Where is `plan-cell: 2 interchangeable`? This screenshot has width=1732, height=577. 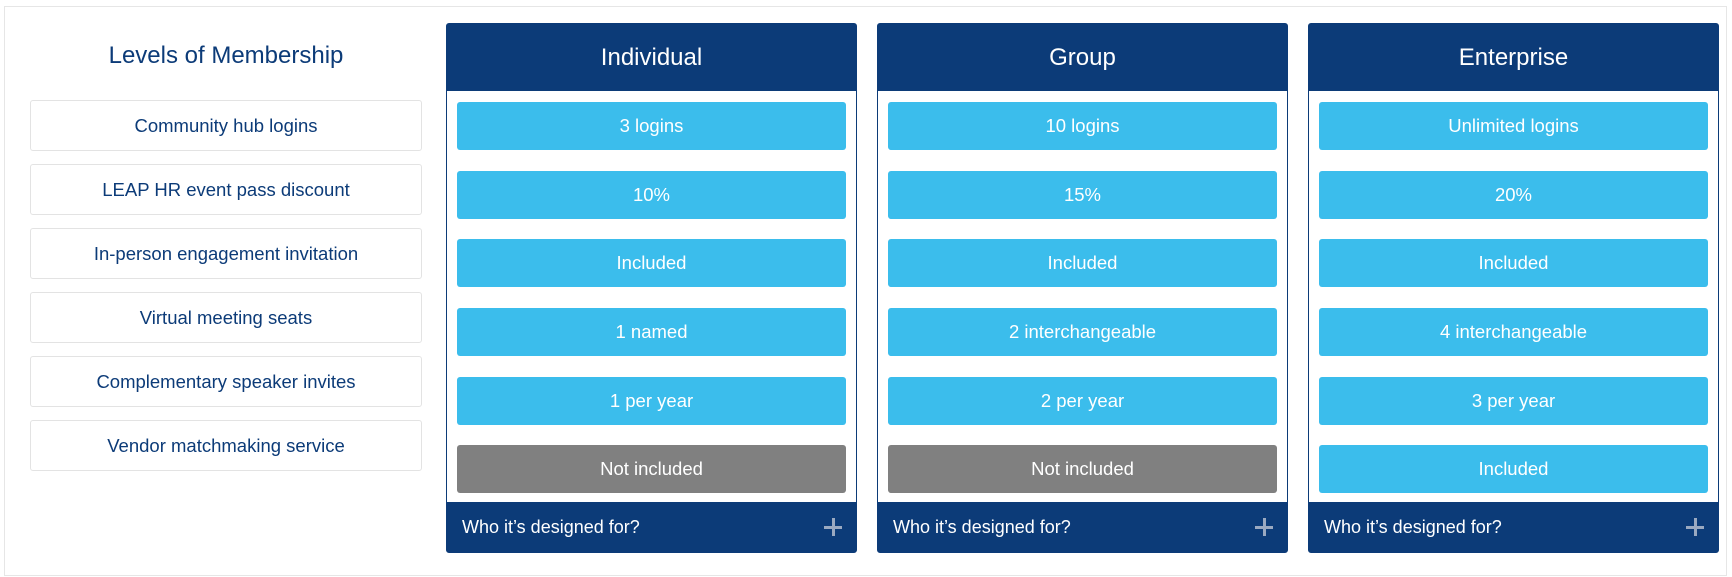 plan-cell: 2 interchangeable is located at coordinates (1082, 332).